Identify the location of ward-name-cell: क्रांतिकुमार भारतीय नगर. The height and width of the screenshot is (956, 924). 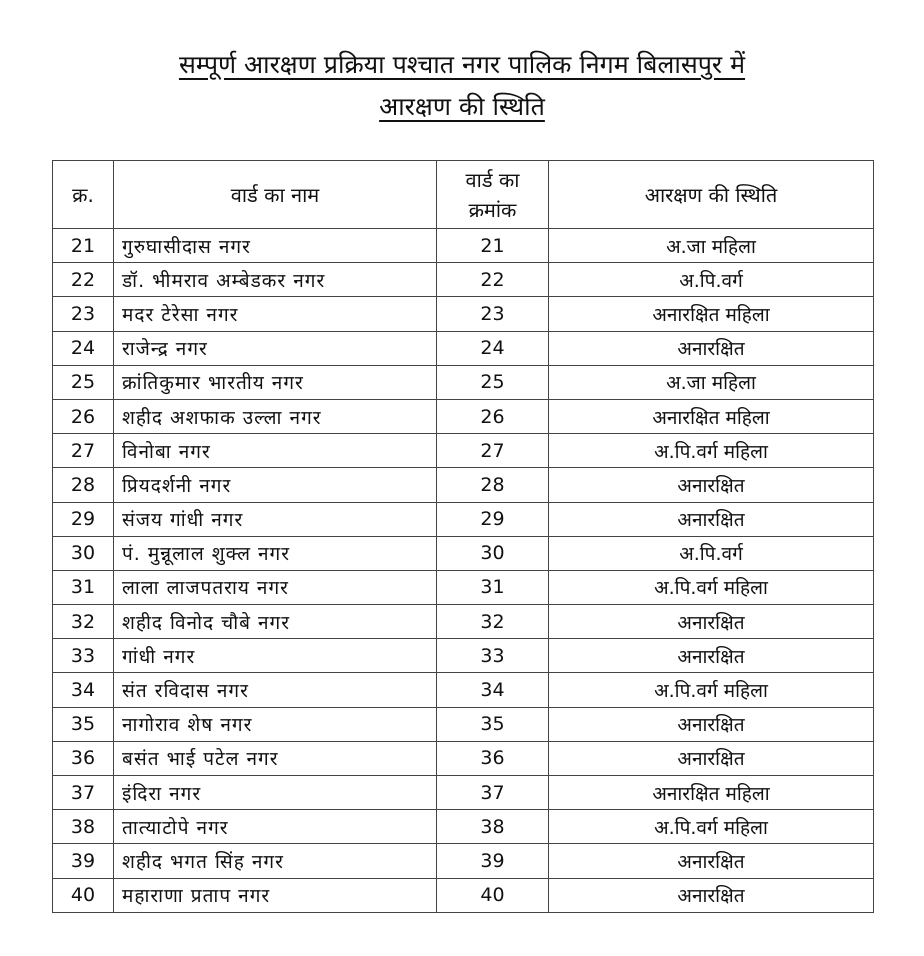
(275, 382).